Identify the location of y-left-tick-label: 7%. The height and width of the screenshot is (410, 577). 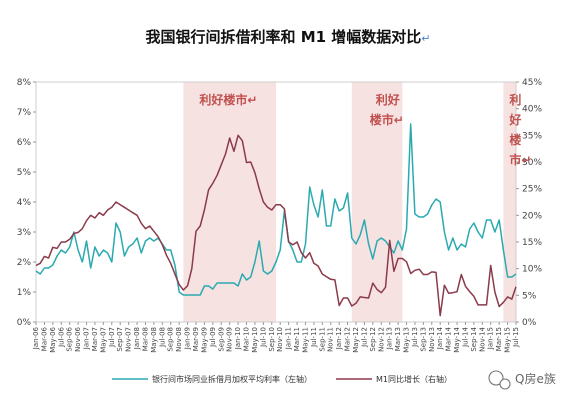
(24, 113).